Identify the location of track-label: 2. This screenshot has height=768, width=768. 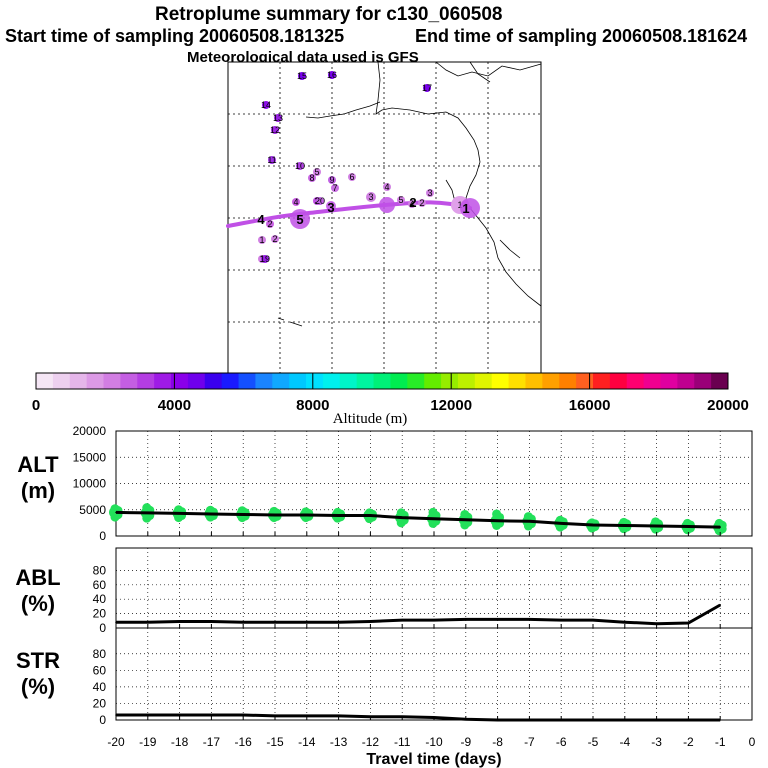
(412, 202).